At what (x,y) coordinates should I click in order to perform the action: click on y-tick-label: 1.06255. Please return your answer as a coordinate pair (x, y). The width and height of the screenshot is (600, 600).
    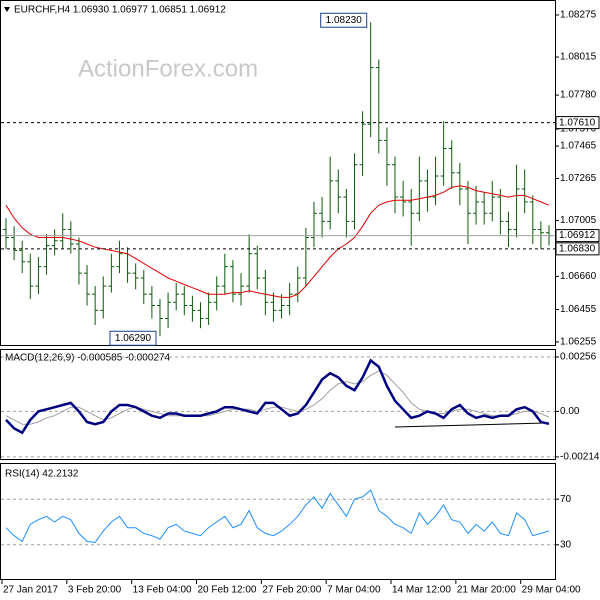
    Looking at the image, I should click on (578, 342).